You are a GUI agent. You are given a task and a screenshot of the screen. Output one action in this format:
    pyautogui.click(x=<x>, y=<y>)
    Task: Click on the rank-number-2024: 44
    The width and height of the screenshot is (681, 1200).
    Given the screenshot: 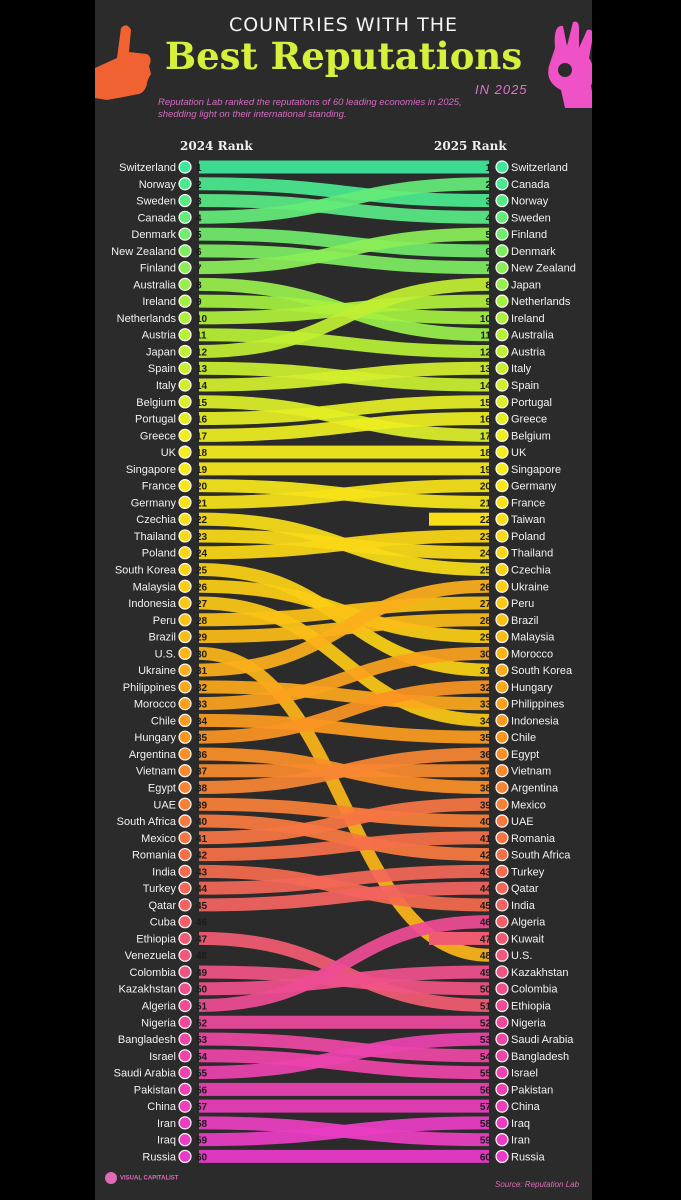 What is the action you would take?
    pyautogui.click(x=202, y=889)
    